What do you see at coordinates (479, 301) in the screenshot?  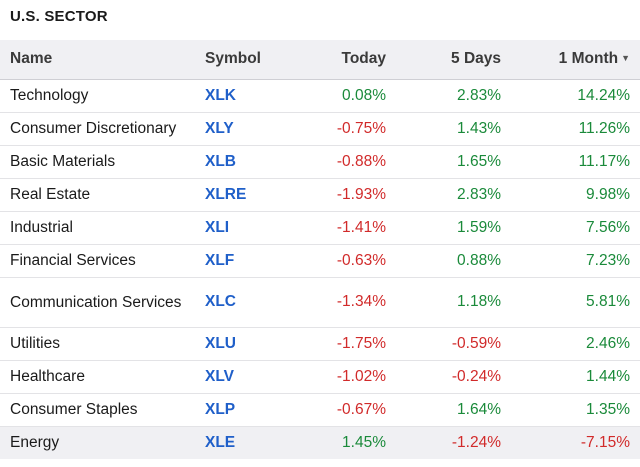 I see `change-five-days: 1.18%` at bounding box center [479, 301].